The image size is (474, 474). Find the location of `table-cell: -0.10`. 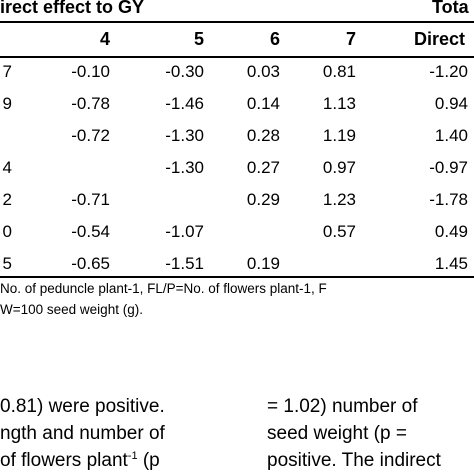

table-cell: -0.10 is located at coordinates (90, 71).